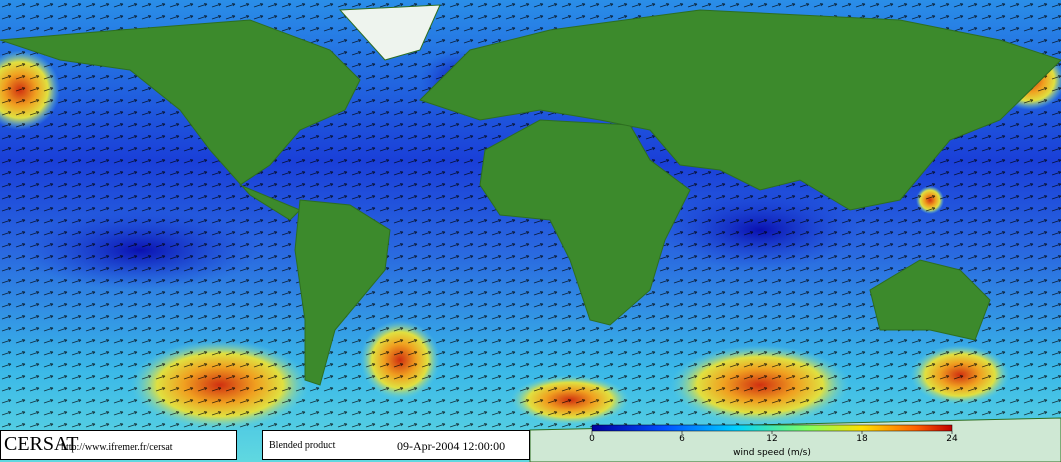  Describe the element at coordinates (592, 439) in the screenshot. I see `colorbar-tick-label: 0` at that location.